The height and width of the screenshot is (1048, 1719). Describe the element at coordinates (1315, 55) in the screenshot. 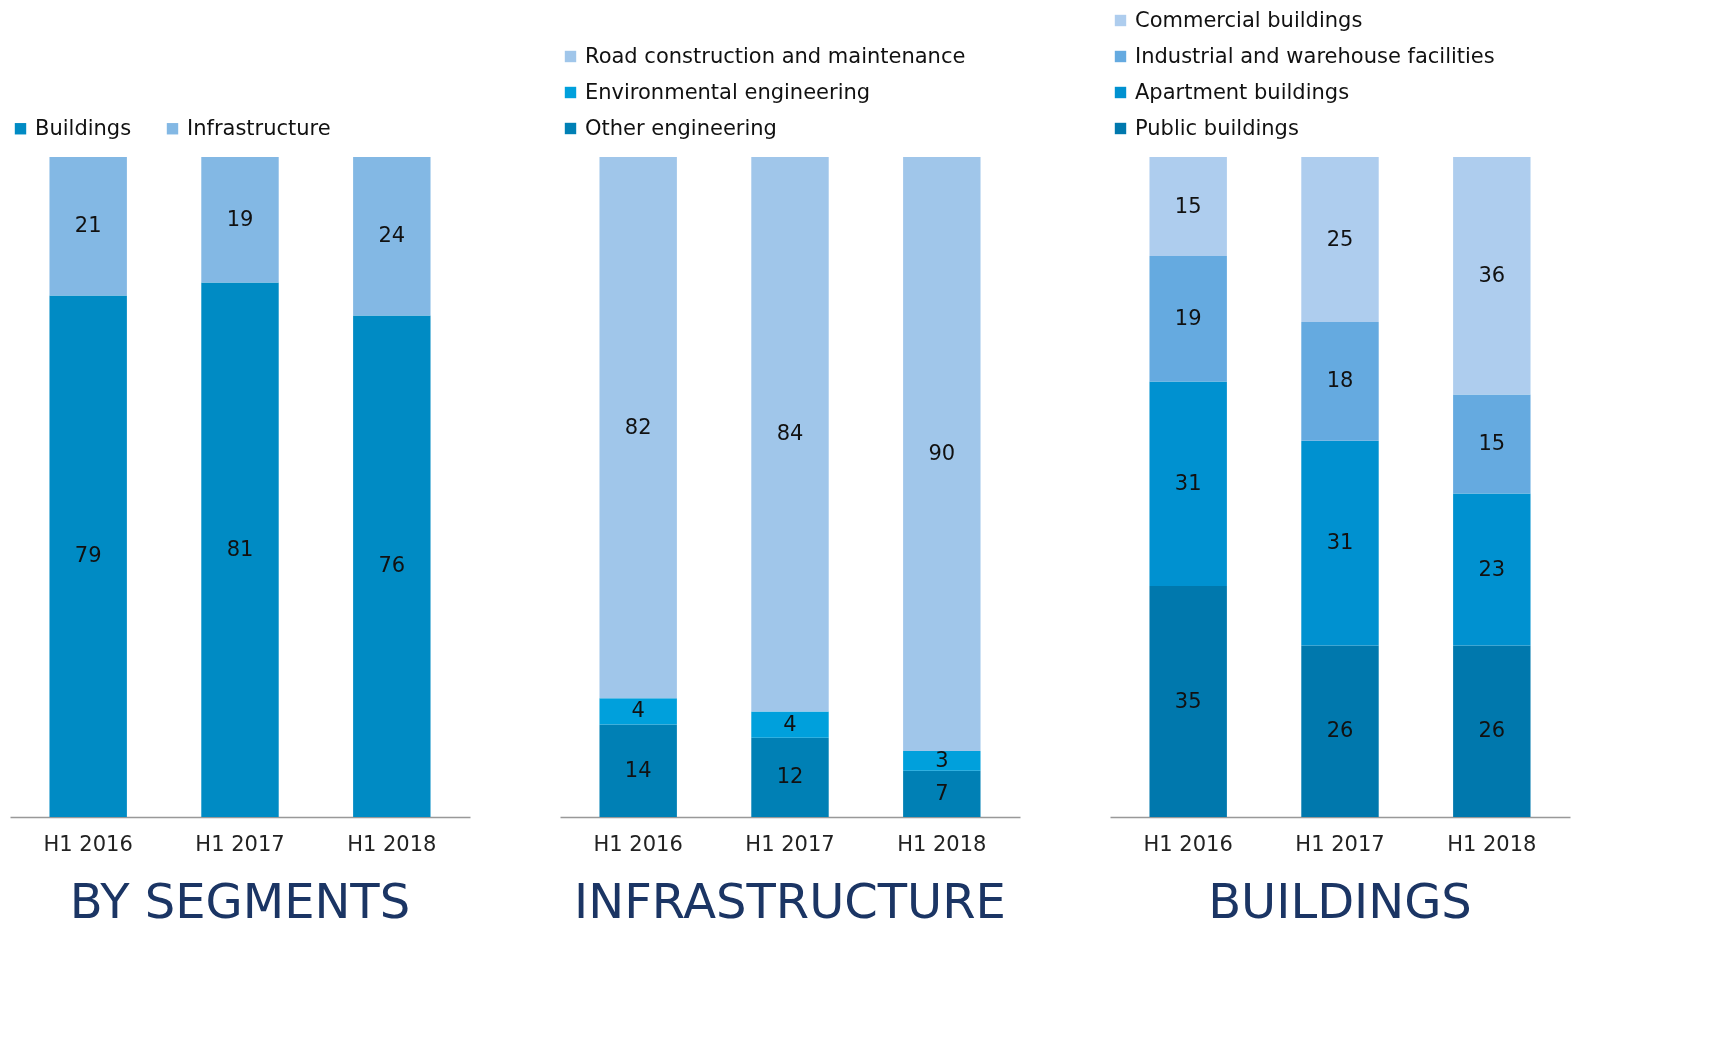

I see `legend-label: Industrial and warehouse facilities` at that location.